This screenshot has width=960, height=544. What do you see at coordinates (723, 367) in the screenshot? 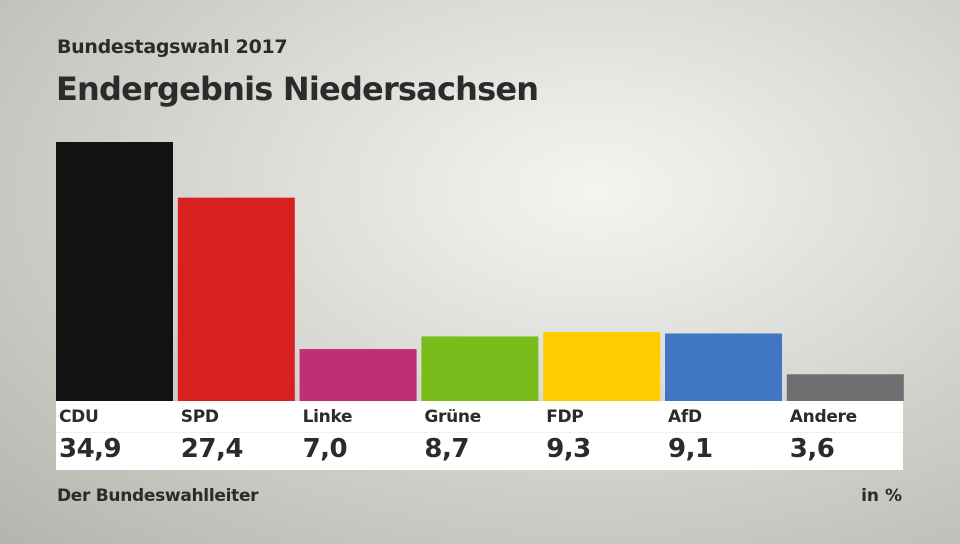
I see `bar-afd` at bounding box center [723, 367].